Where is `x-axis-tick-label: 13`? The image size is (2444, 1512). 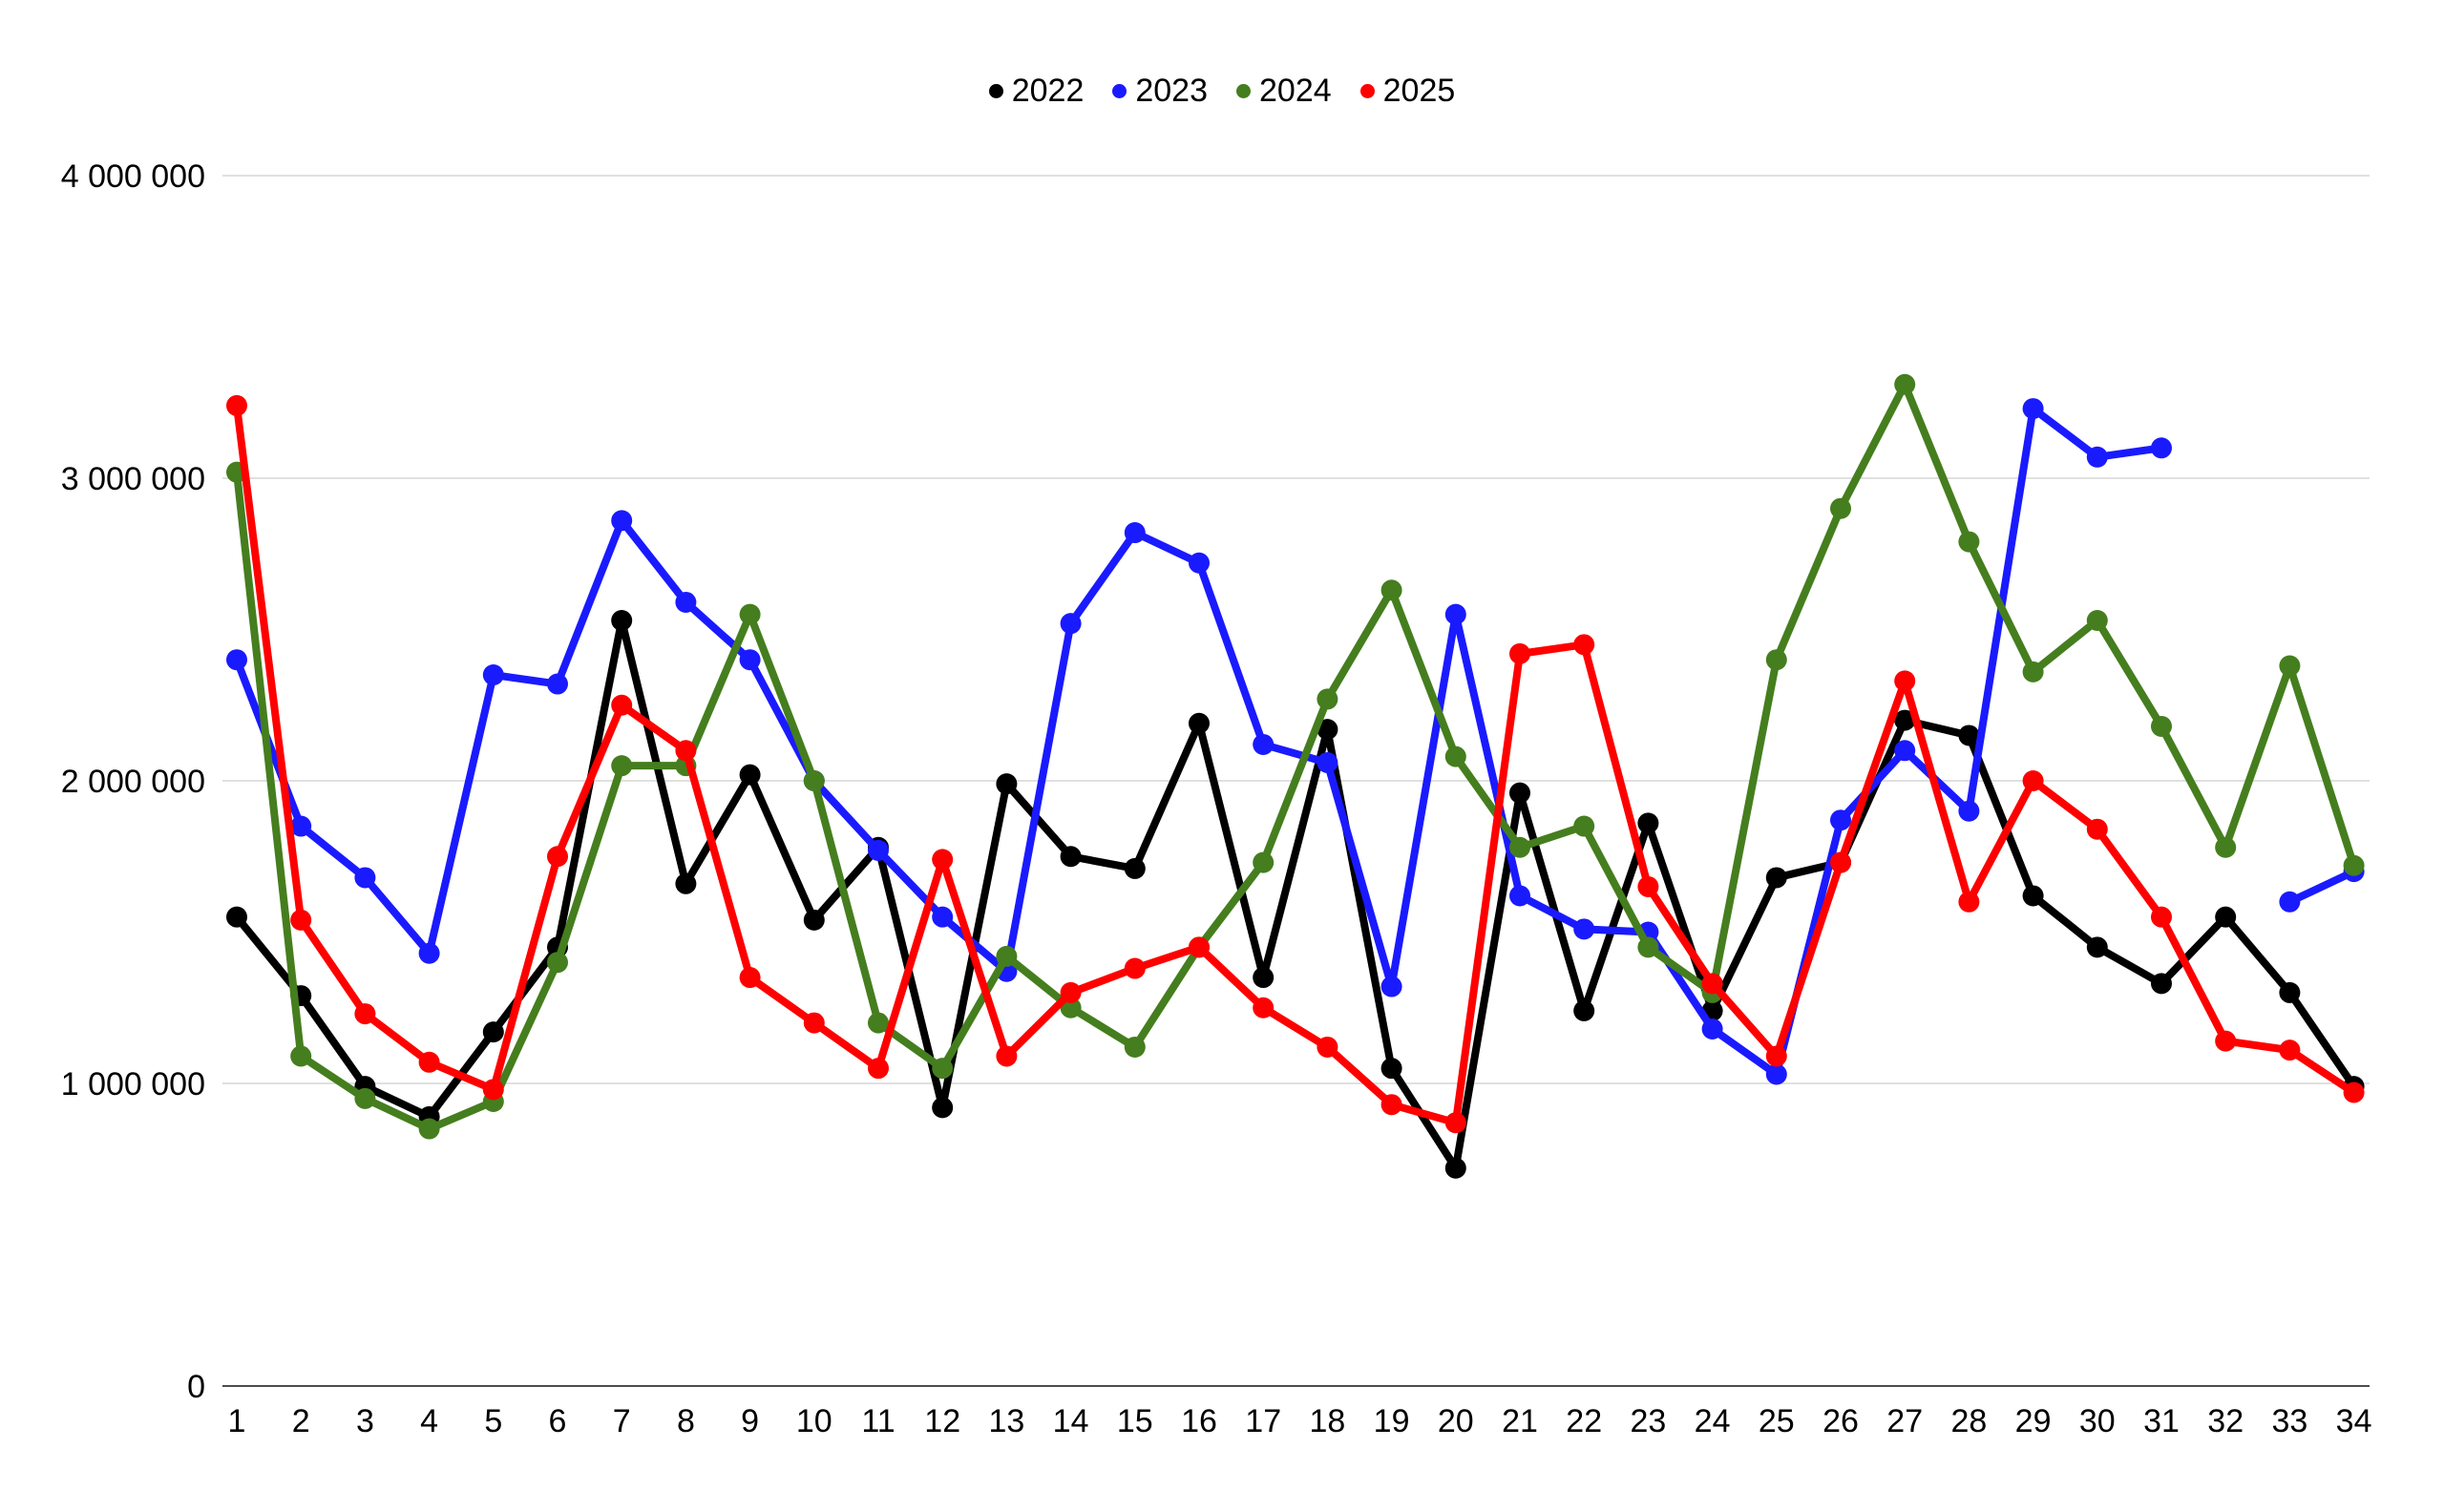 x-axis-tick-label: 13 is located at coordinates (1006, 1421).